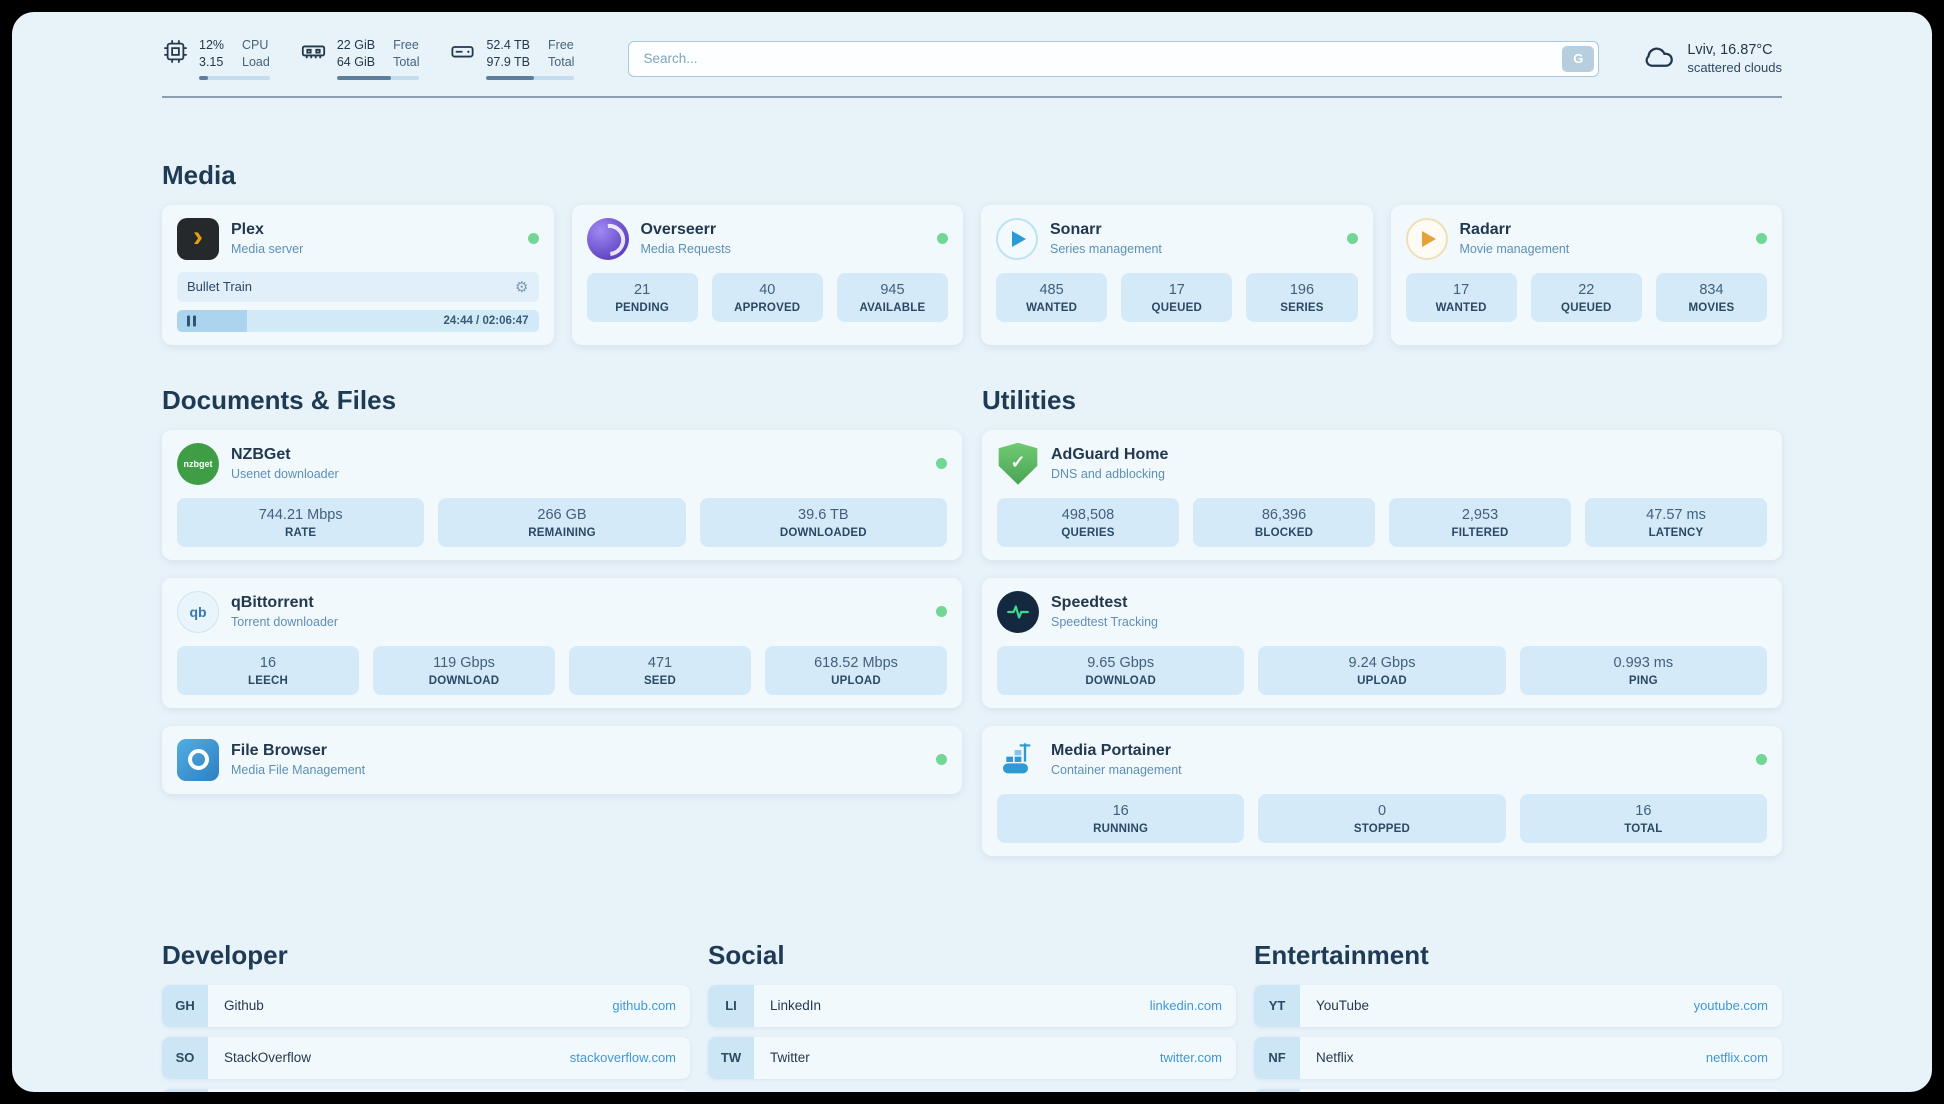 The width and height of the screenshot is (1944, 1104). I want to click on disk-free-label: Free, so click(561, 45).